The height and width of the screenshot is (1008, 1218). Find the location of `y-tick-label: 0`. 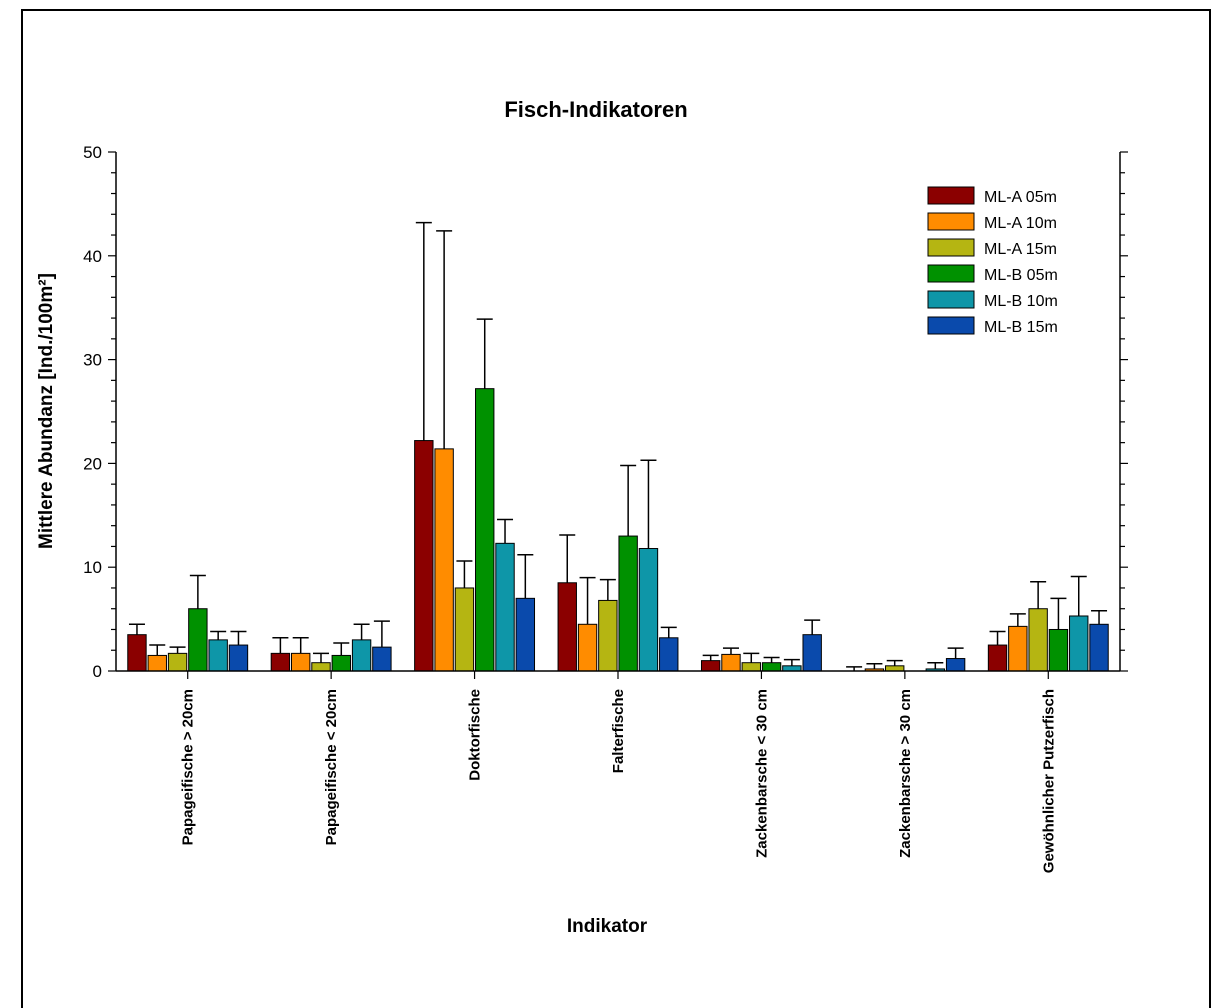

y-tick-label: 0 is located at coordinates (97, 671).